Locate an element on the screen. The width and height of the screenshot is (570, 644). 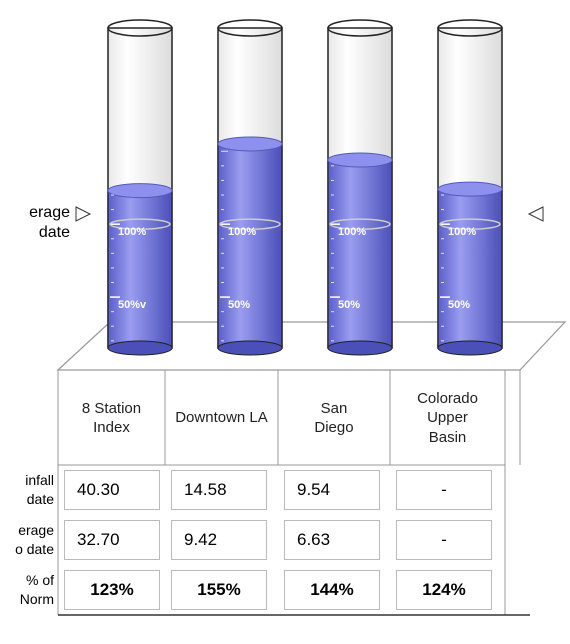
column-header: San Diego is located at coordinates (334, 418).